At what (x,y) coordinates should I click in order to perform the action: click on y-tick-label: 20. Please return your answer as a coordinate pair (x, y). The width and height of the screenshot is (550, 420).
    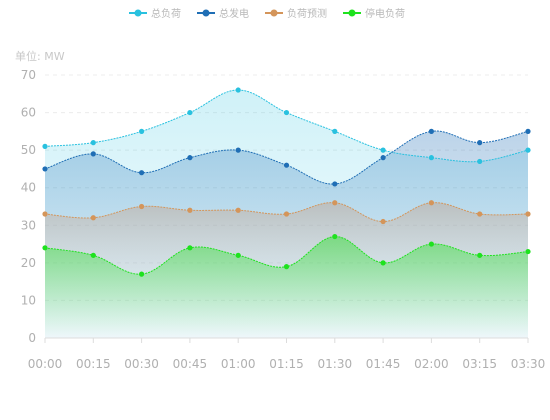
    Looking at the image, I should click on (28, 263).